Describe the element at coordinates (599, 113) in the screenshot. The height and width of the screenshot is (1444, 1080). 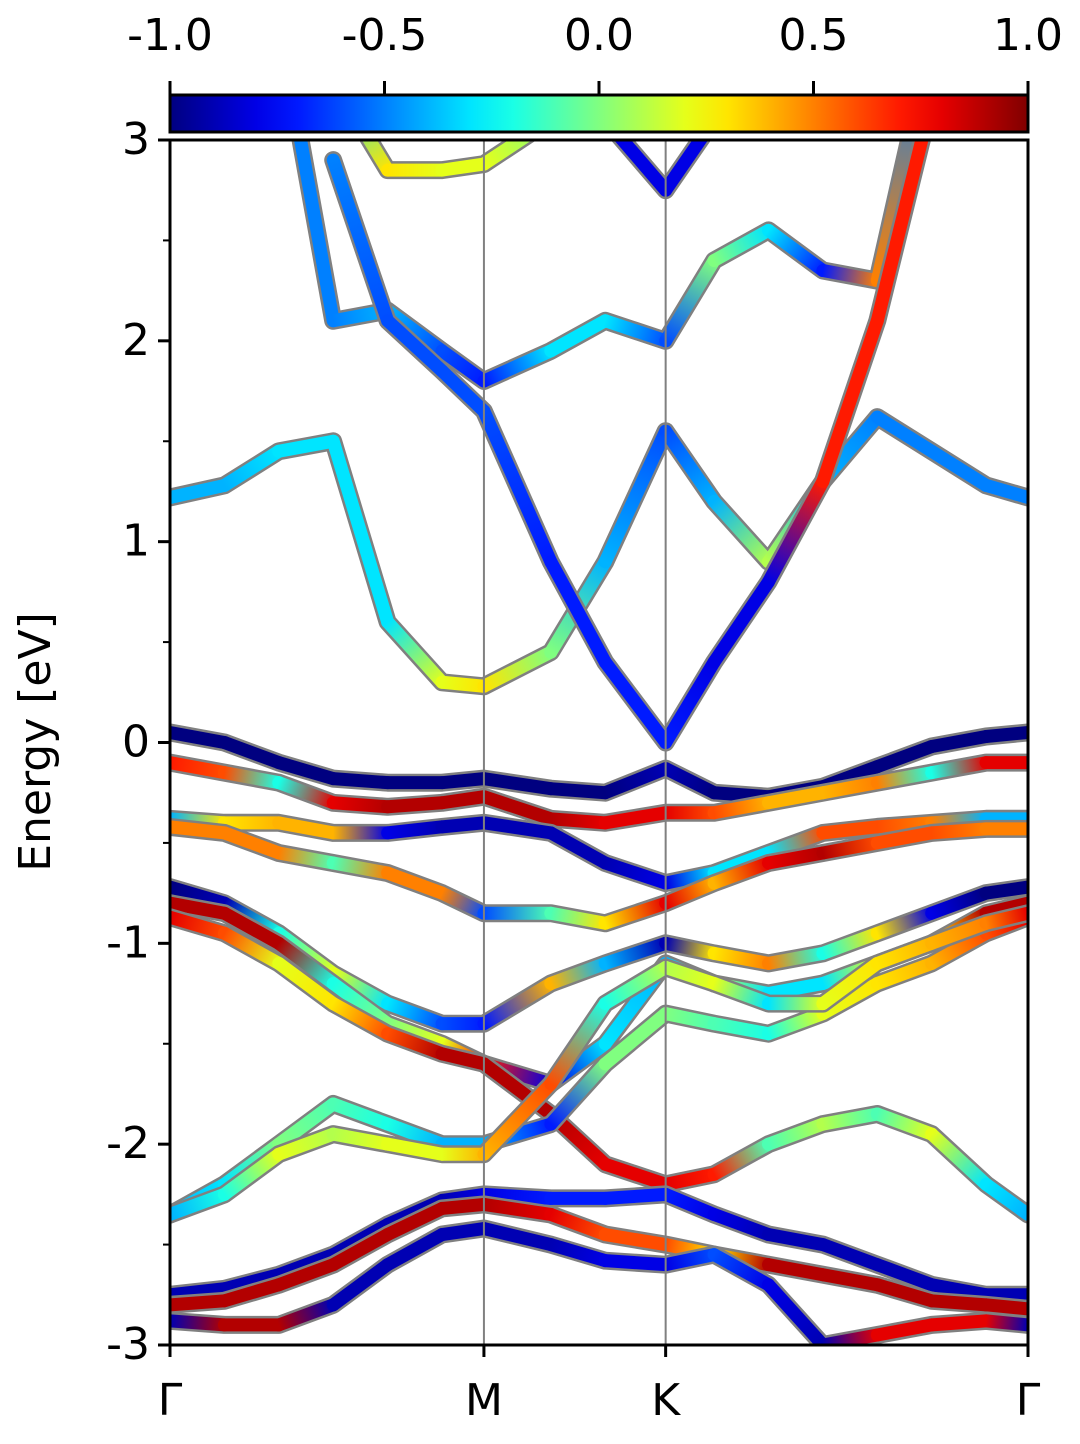
I see `colorbar` at that location.